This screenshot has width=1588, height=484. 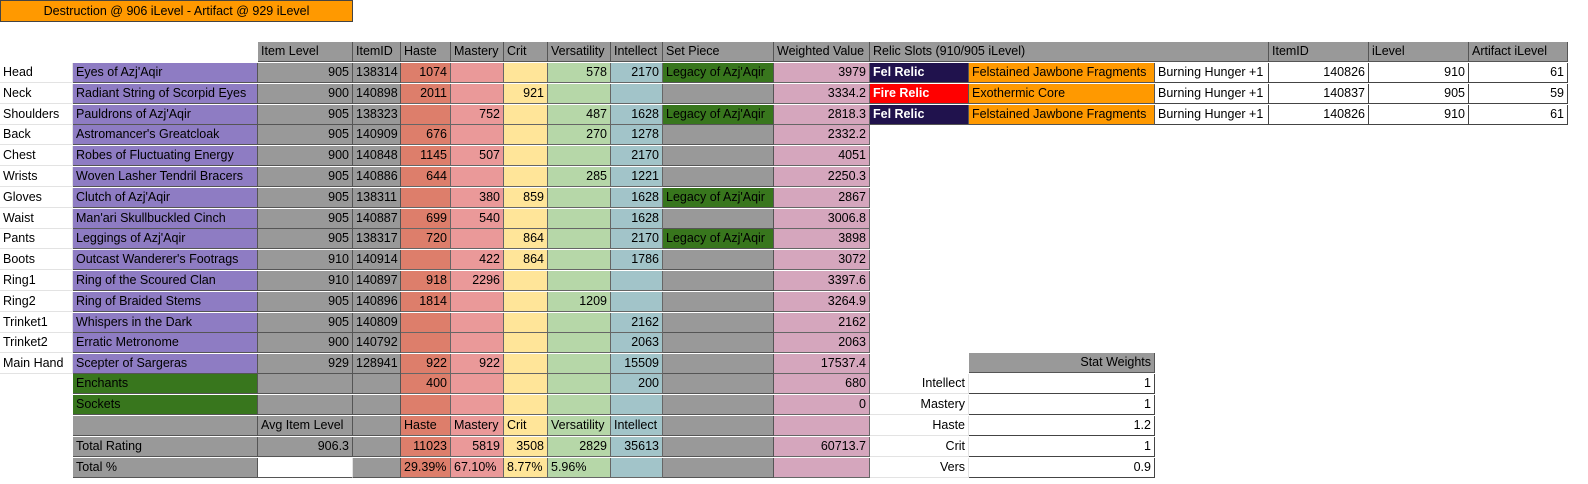 What do you see at coordinates (822, 364) in the screenshot?
I see `gear-weighted-value: 17537.4` at bounding box center [822, 364].